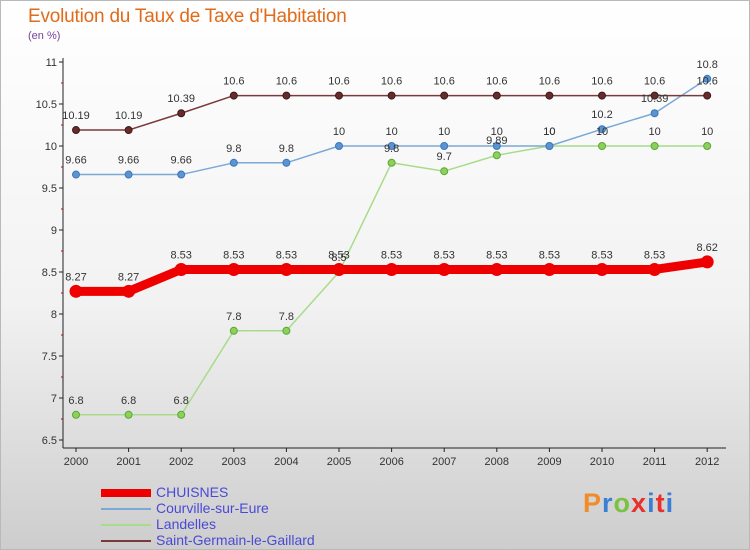 The image size is (750, 550). Describe the element at coordinates (706, 65) in the screenshot. I see `series-courville-sur-eure-label: 10.8` at that location.